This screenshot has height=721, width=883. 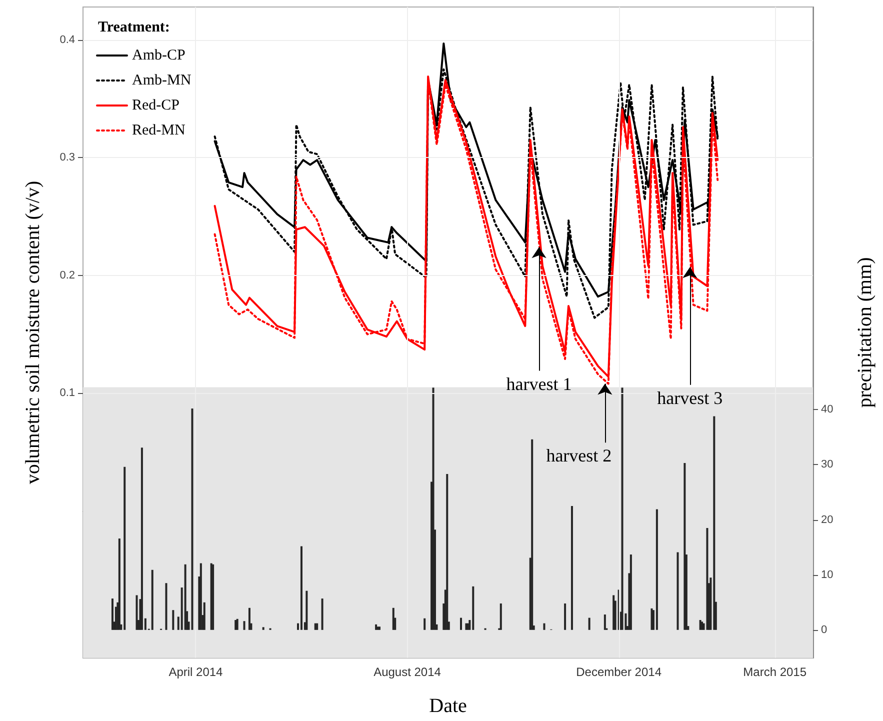 What do you see at coordinates (619, 672) in the screenshot?
I see `x-tick-label: December 2014` at bounding box center [619, 672].